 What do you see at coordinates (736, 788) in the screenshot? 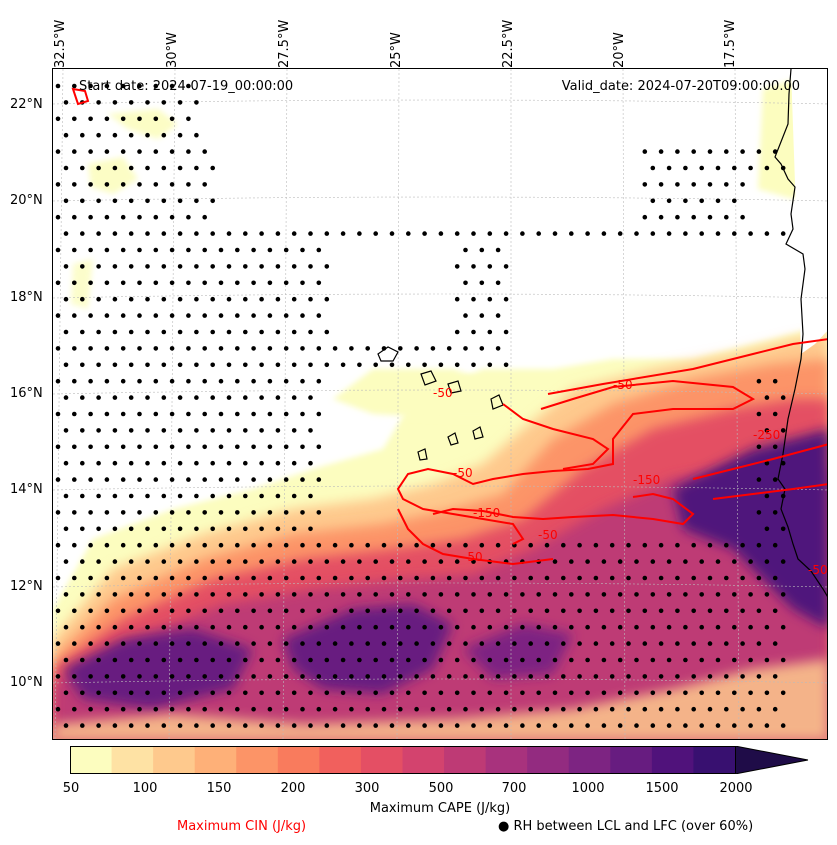
I see `colorbar-tick: 2000` at bounding box center [736, 788].